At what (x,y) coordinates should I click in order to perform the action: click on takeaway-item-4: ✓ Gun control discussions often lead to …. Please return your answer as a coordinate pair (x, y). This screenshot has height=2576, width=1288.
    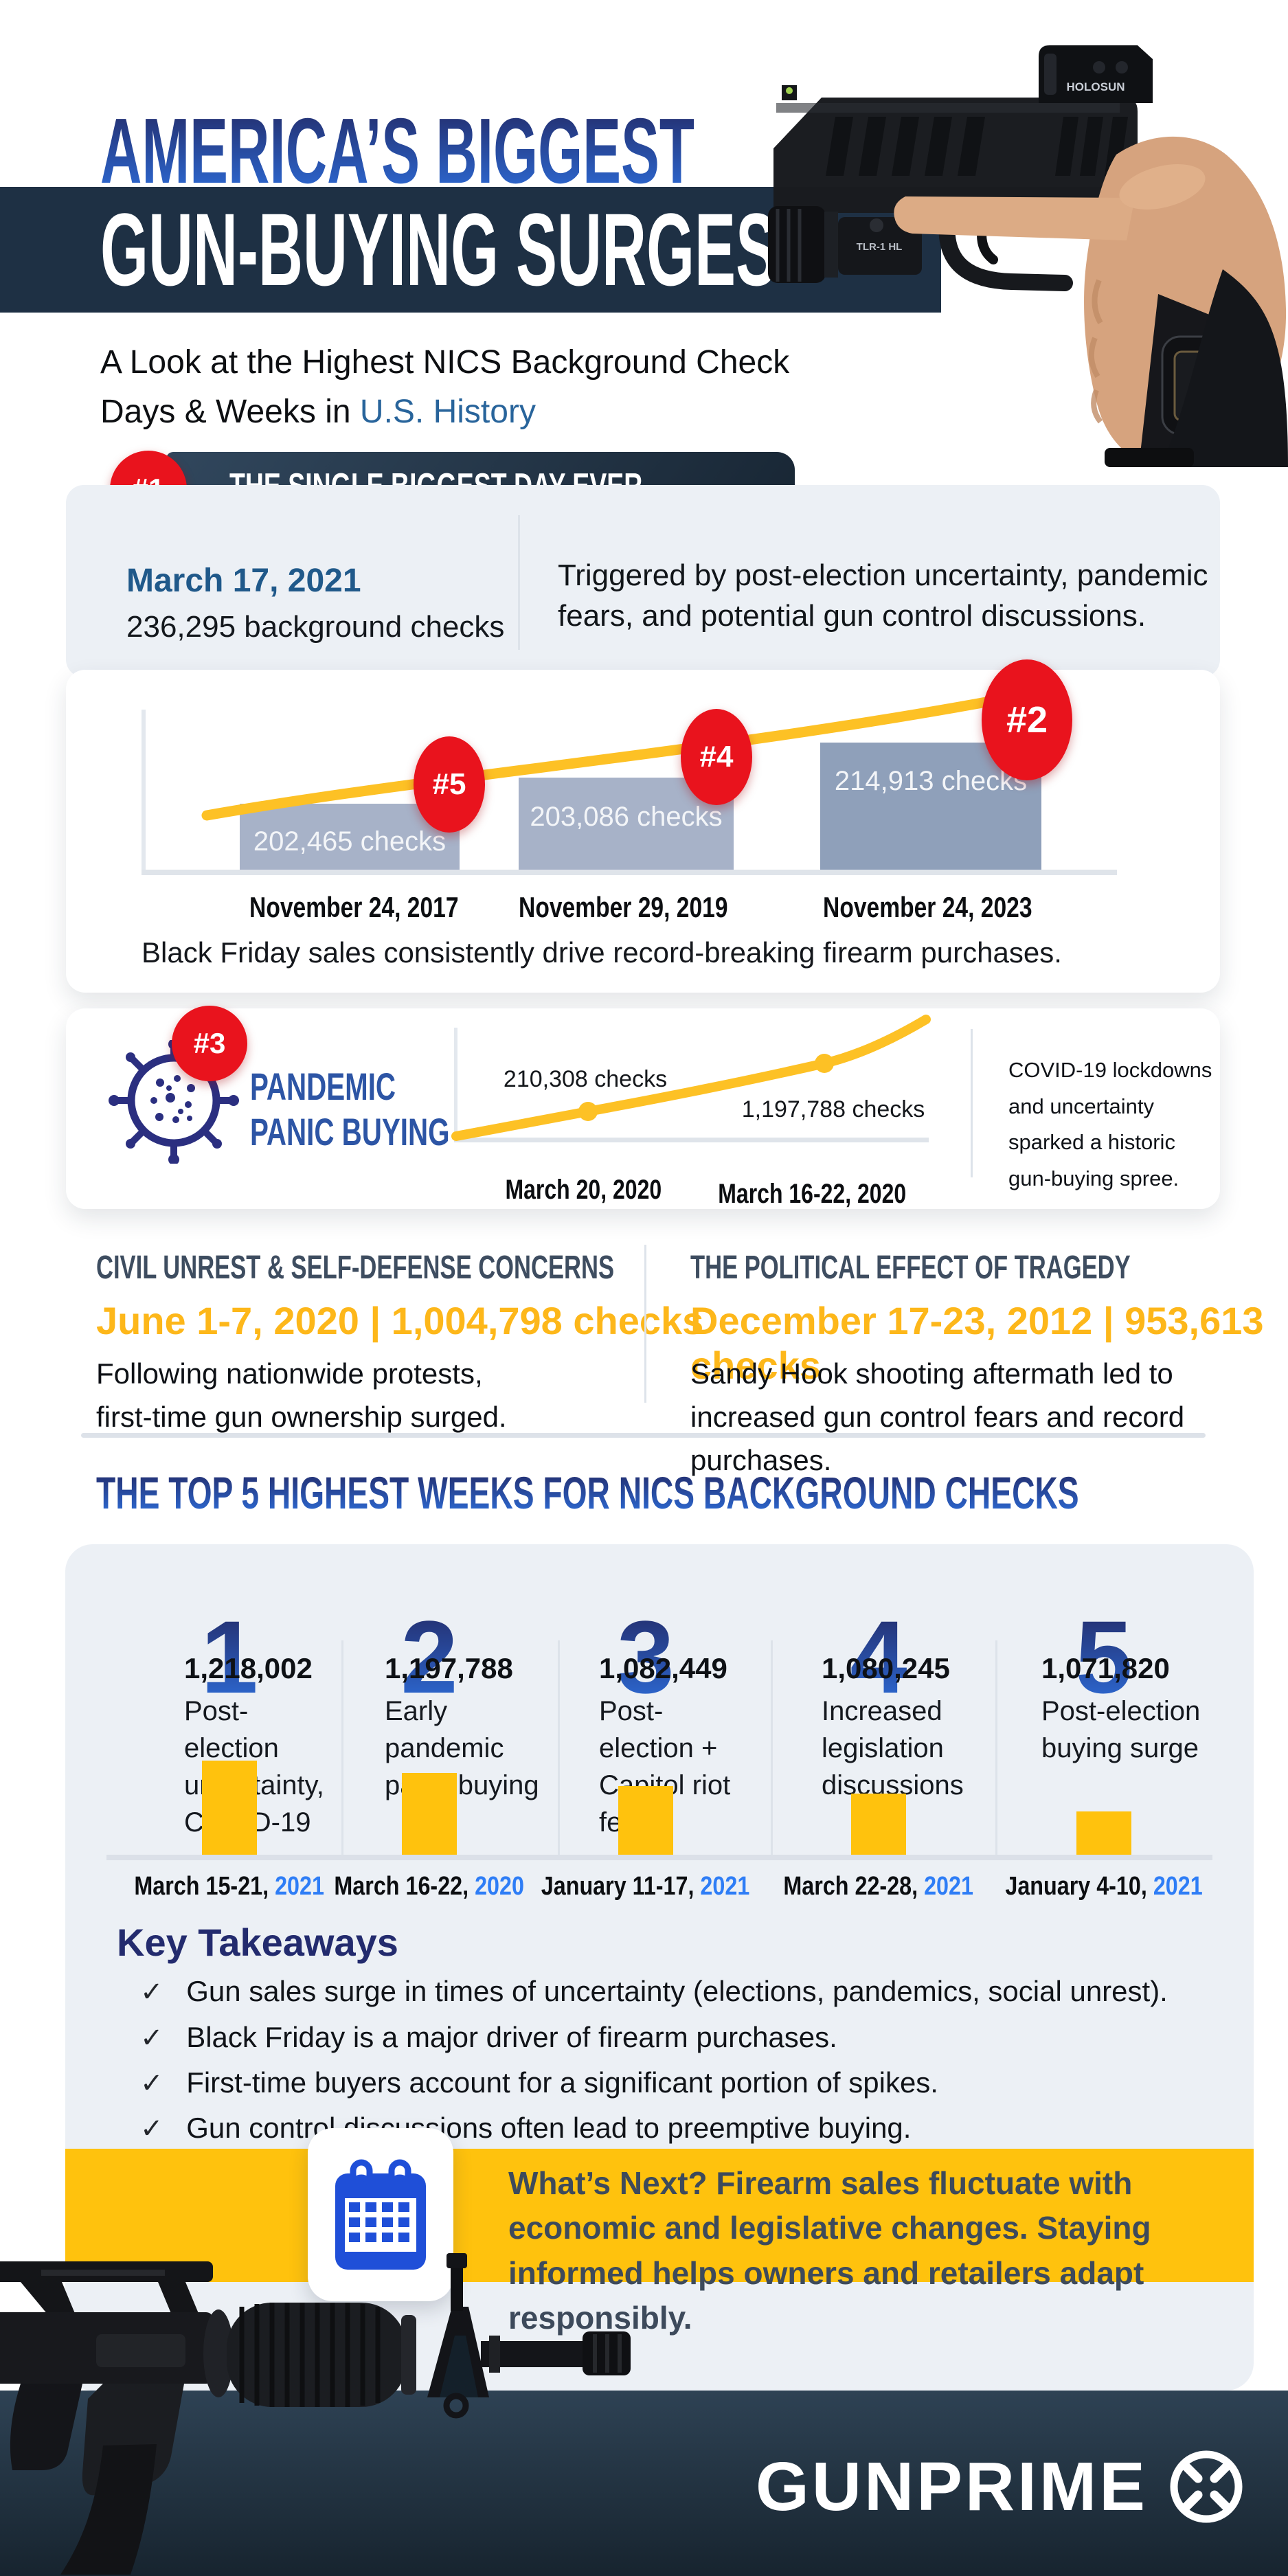
    Looking at the image, I should click on (525, 2128).